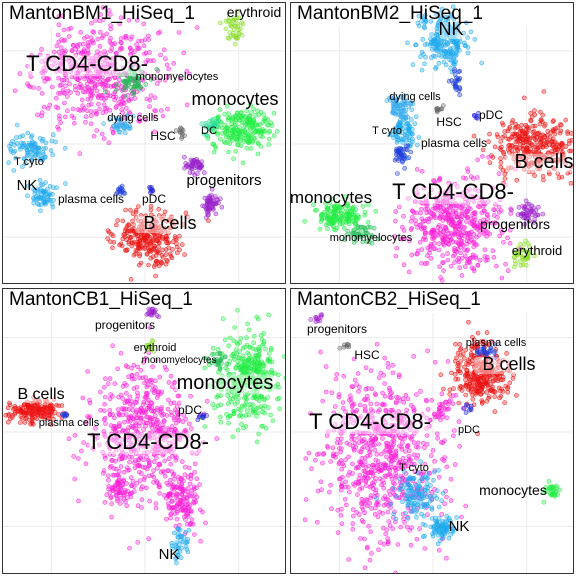  I want to click on cluster-plasma-cells, so click(454, 82).